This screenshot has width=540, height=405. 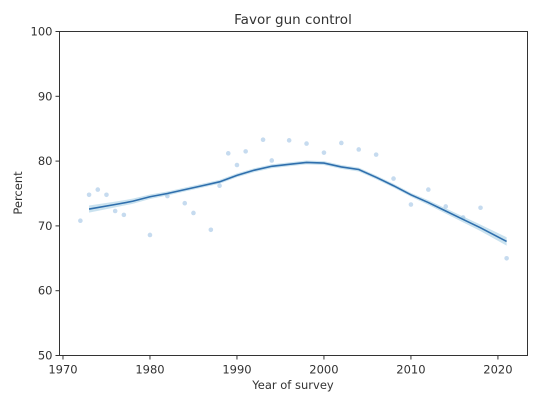 I want to click on x-tick-label: 2000, so click(x=323, y=370).